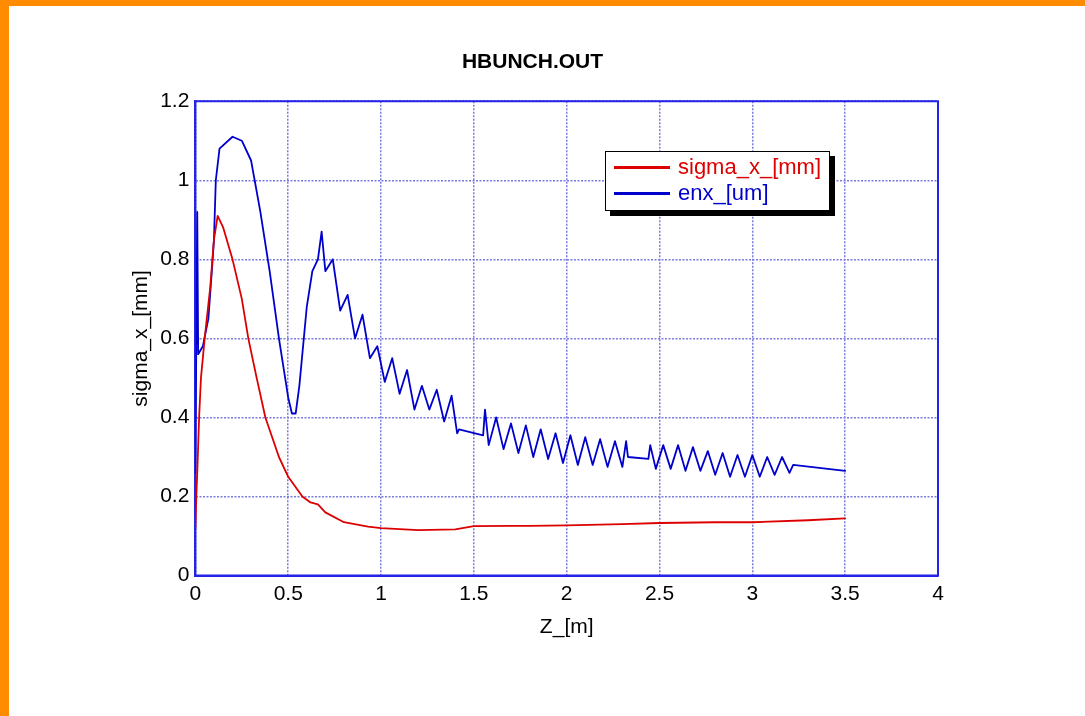  I want to click on x-tick-label: 1, so click(381, 592).